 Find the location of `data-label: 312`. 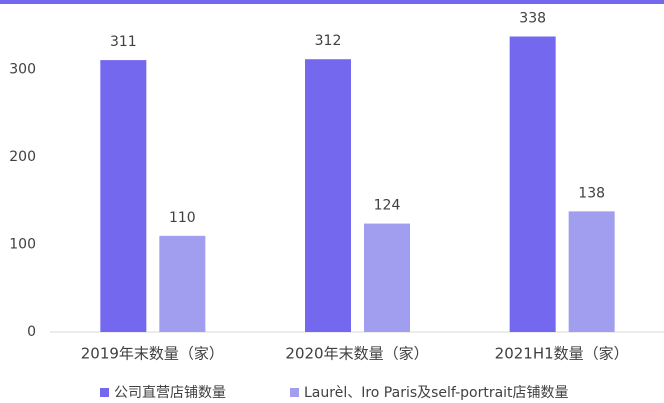

data-label: 312 is located at coordinates (328, 41).